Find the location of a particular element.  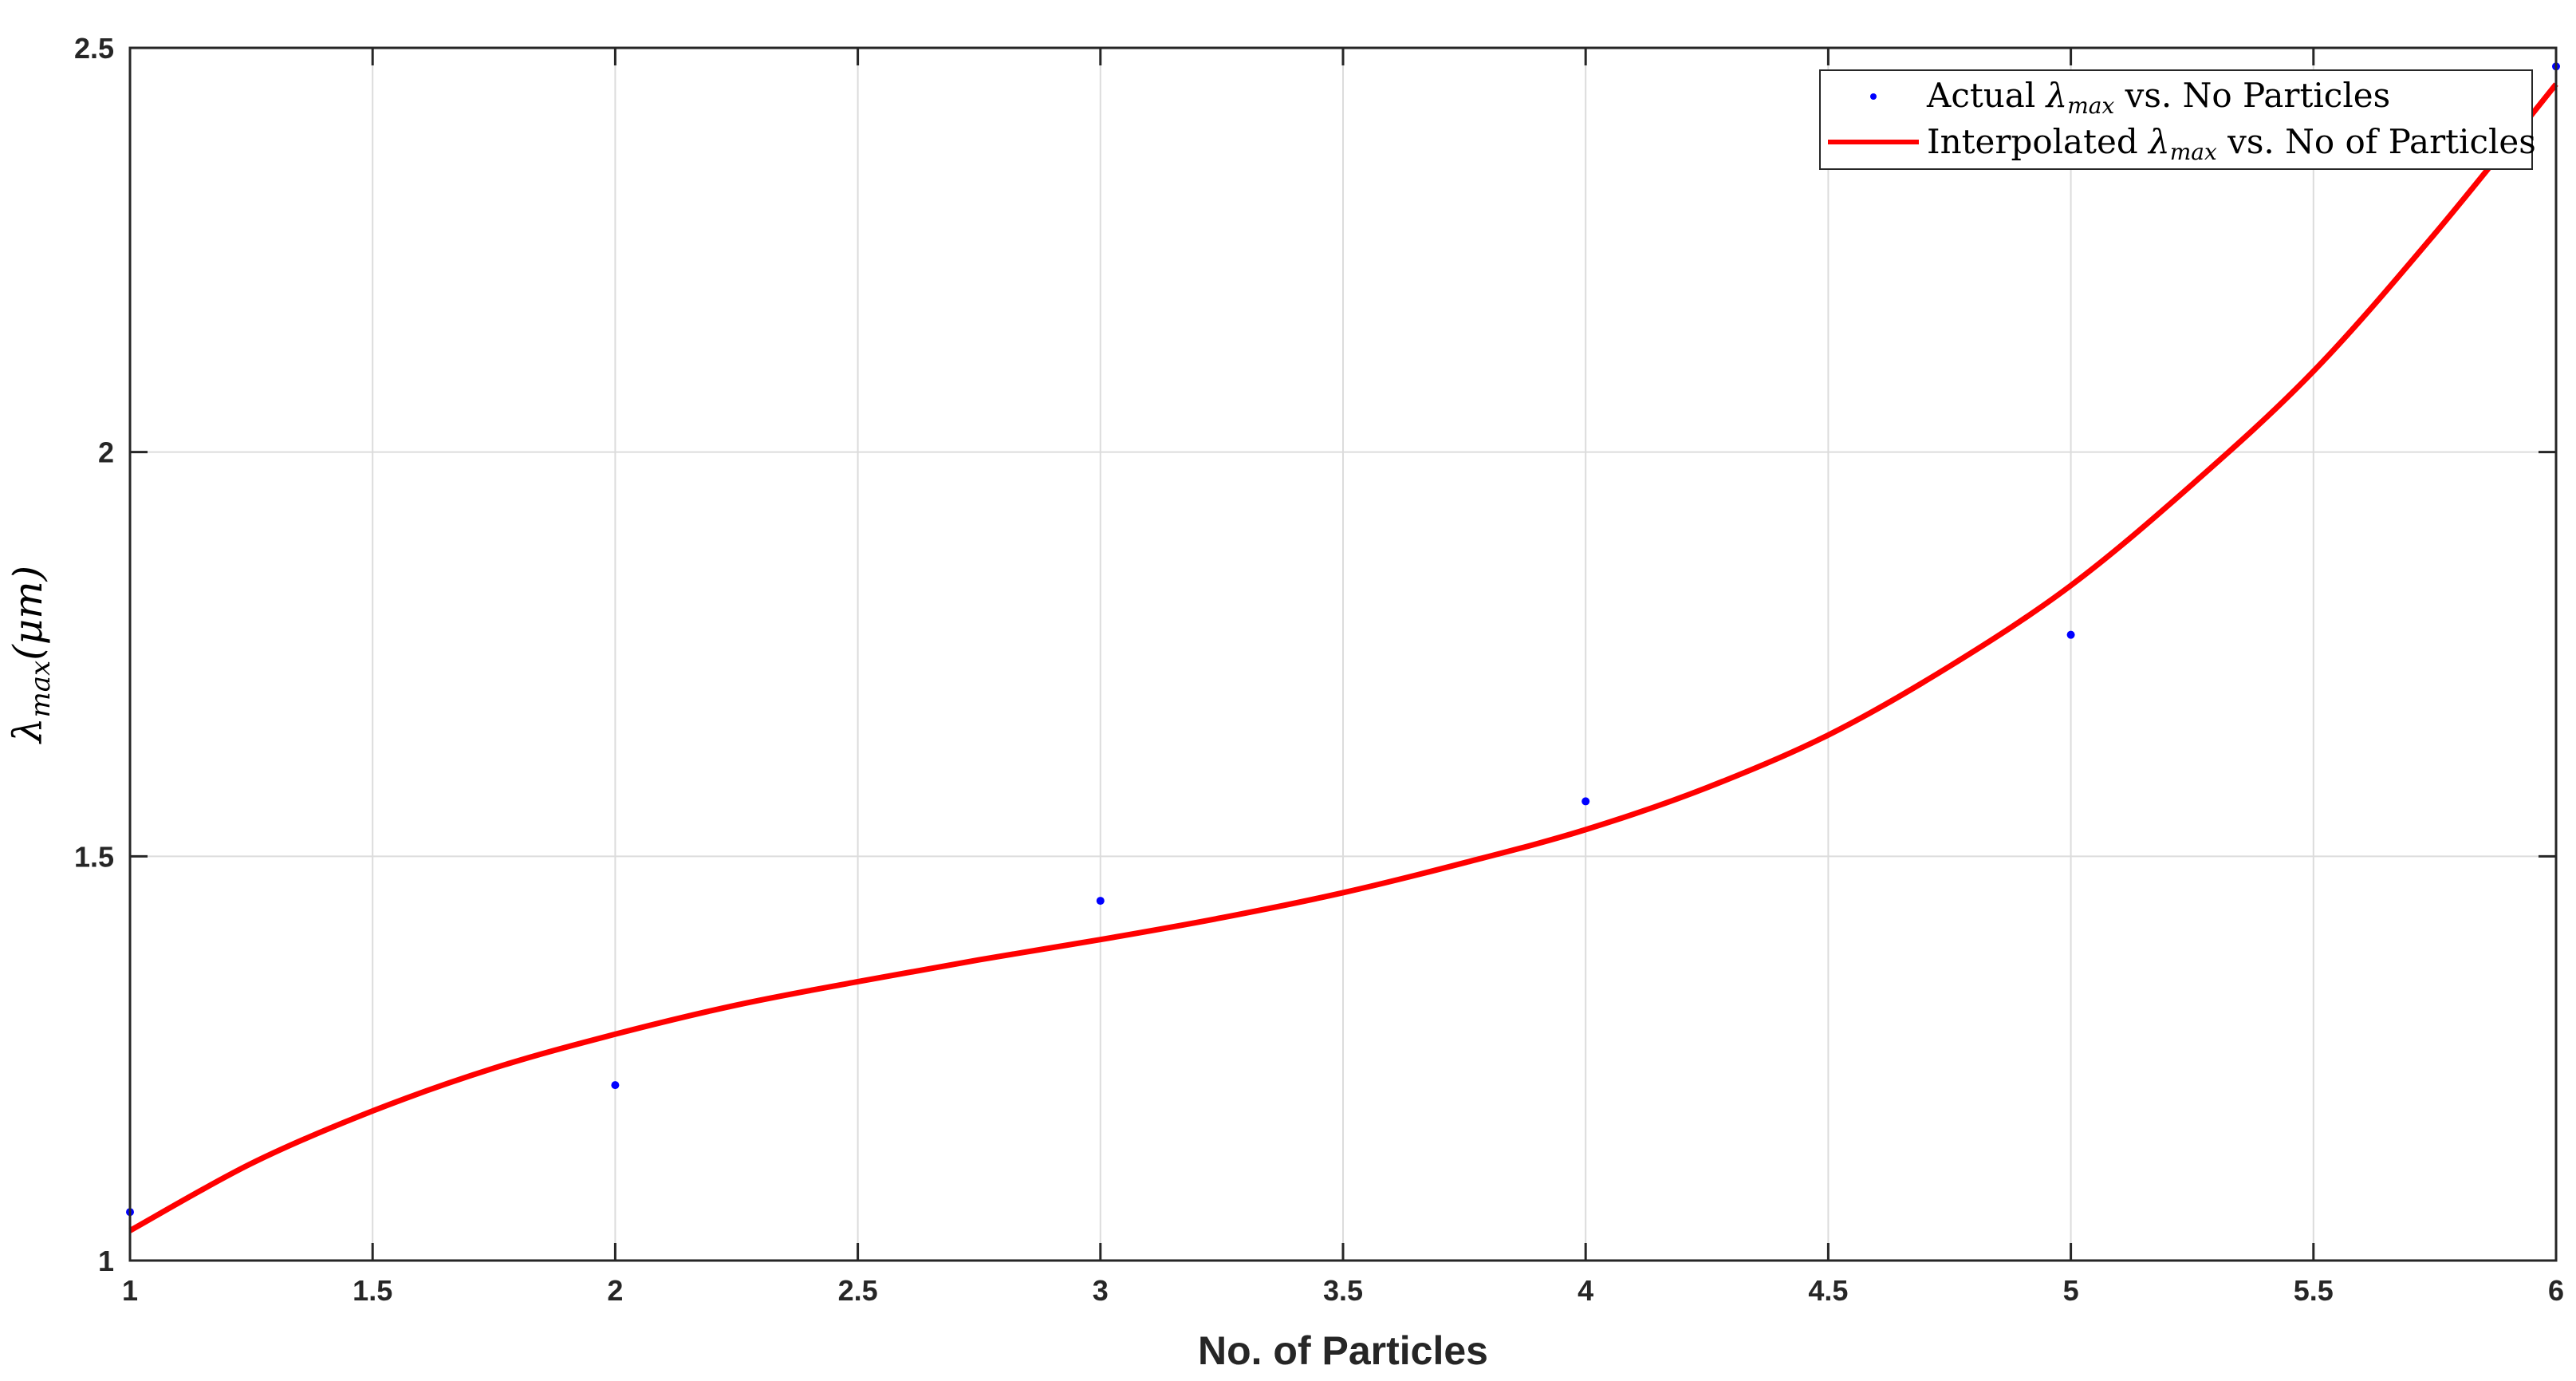

legend-entry-interpolated: Interpolated λmax vs. No of Particles is located at coordinates (2231, 143).